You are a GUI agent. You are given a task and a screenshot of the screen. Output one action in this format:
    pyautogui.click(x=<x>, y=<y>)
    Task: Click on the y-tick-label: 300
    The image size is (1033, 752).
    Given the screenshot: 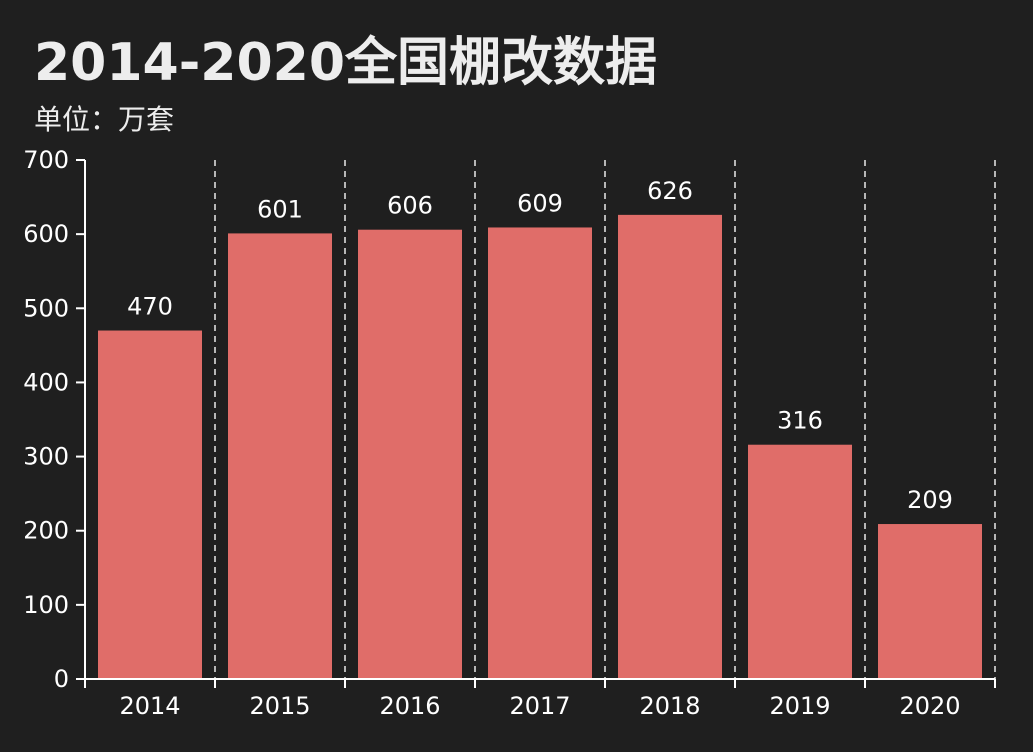 What is the action you would take?
    pyautogui.click(x=46, y=457)
    